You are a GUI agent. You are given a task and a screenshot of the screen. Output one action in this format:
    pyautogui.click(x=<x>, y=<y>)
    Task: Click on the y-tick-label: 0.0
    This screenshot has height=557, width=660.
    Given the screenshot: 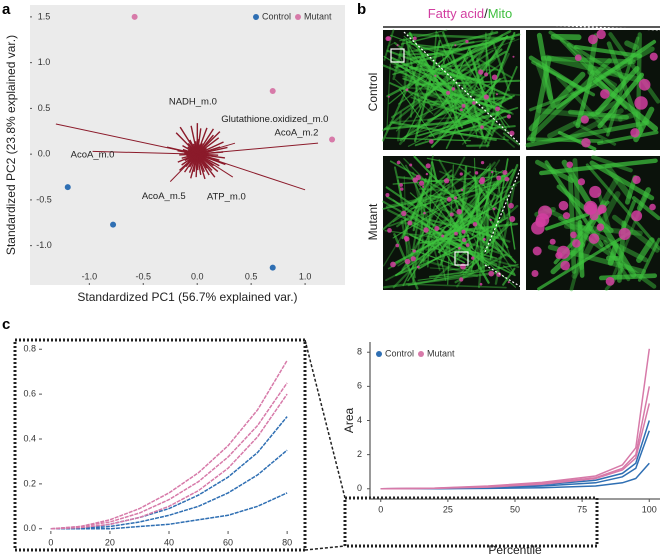 What is the action you would take?
    pyautogui.click(x=29, y=528)
    